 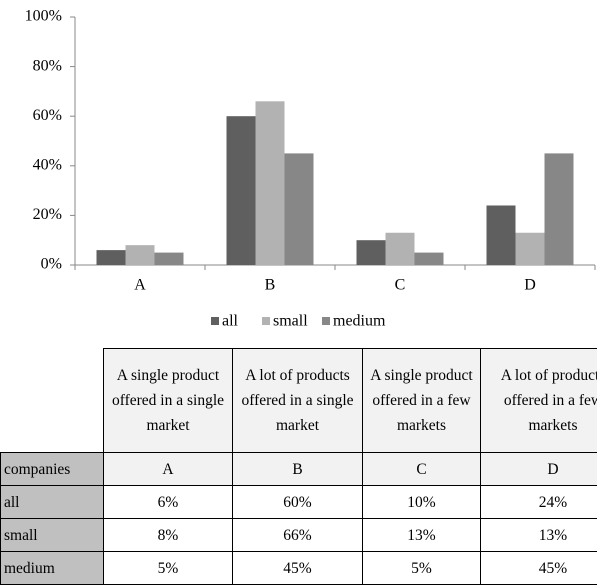 I want to click on table-cell: A, so click(x=168, y=469).